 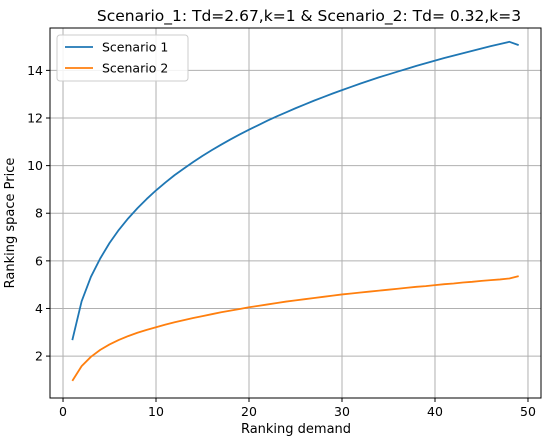 I want to click on x-tick-label: 0, so click(x=63, y=411).